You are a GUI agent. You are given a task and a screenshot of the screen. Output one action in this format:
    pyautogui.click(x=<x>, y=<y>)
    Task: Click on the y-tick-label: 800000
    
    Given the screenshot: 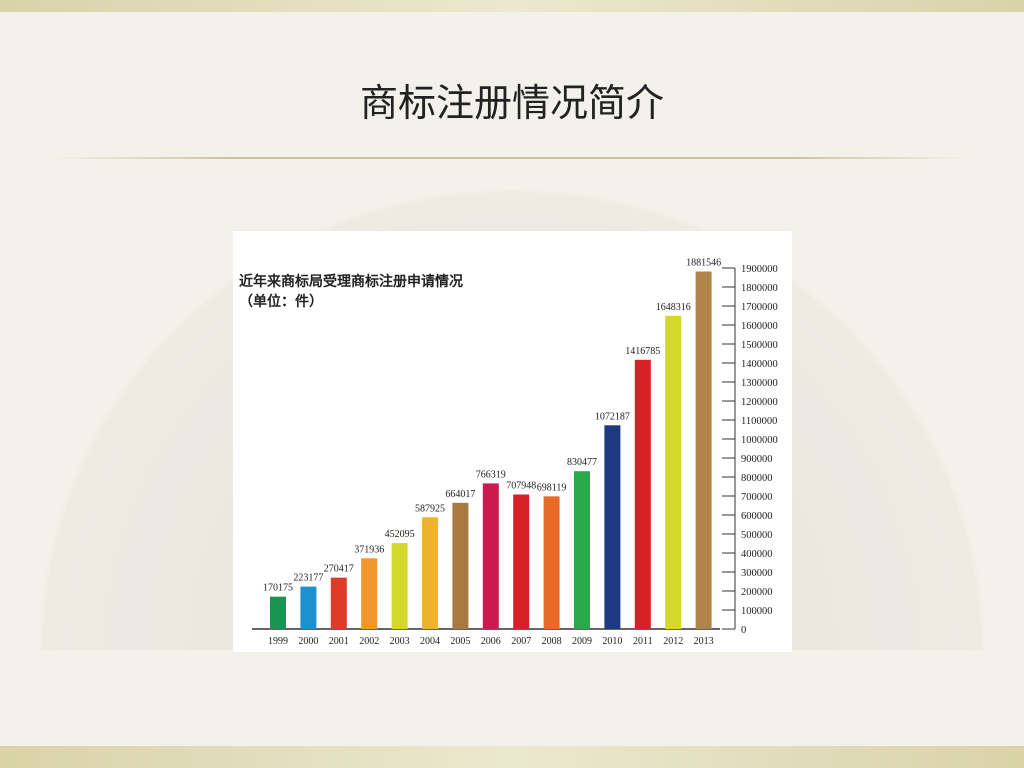 What is the action you would take?
    pyautogui.click(x=757, y=478)
    